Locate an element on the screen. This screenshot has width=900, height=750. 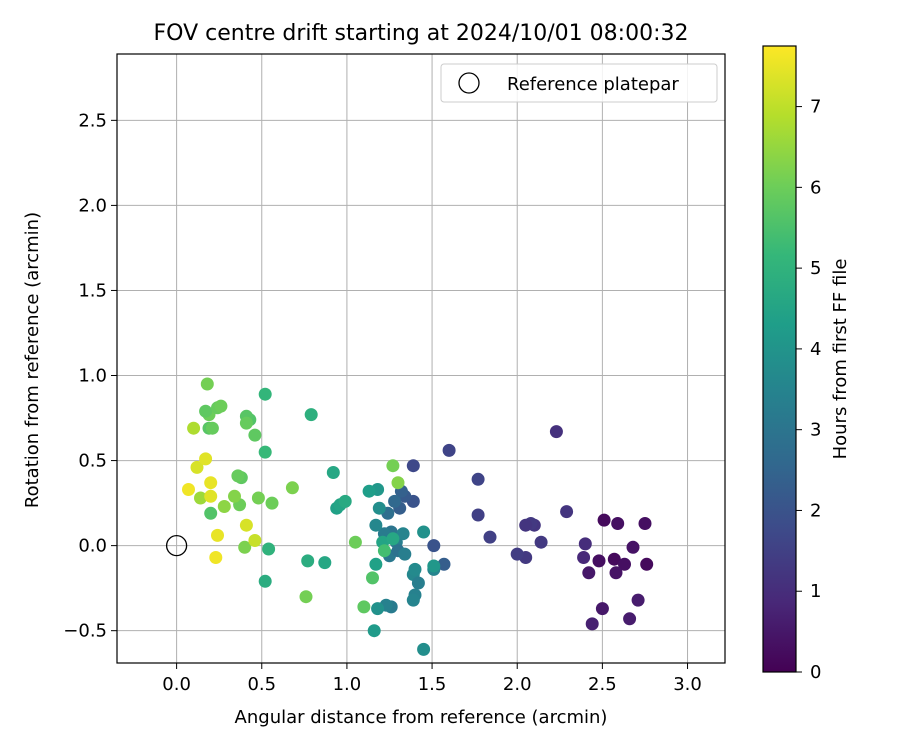
y-tick-label: −0.5 is located at coordinates (85, 631).